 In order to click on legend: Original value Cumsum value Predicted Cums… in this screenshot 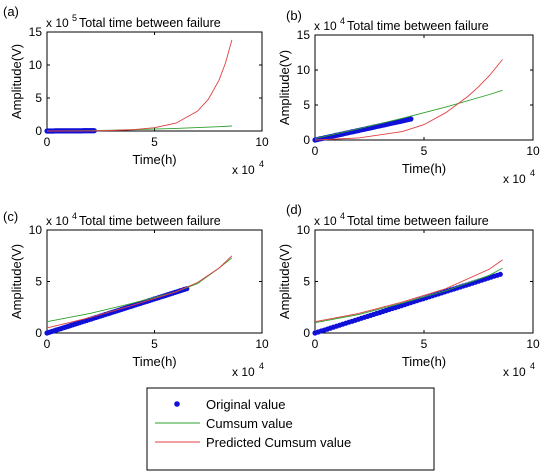, I will do `click(290, 429)`.